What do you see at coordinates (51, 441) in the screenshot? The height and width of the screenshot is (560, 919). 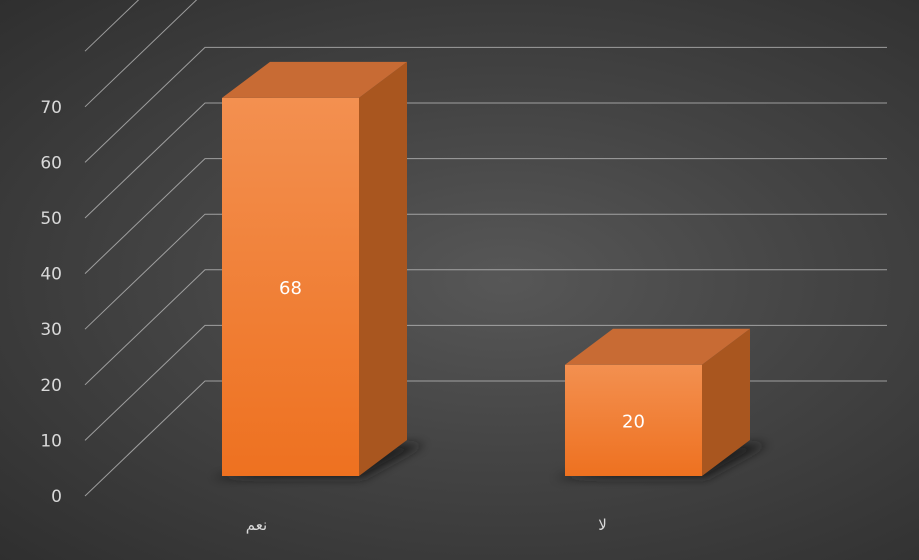 I see `y-tick-label: 10` at bounding box center [51, 441].